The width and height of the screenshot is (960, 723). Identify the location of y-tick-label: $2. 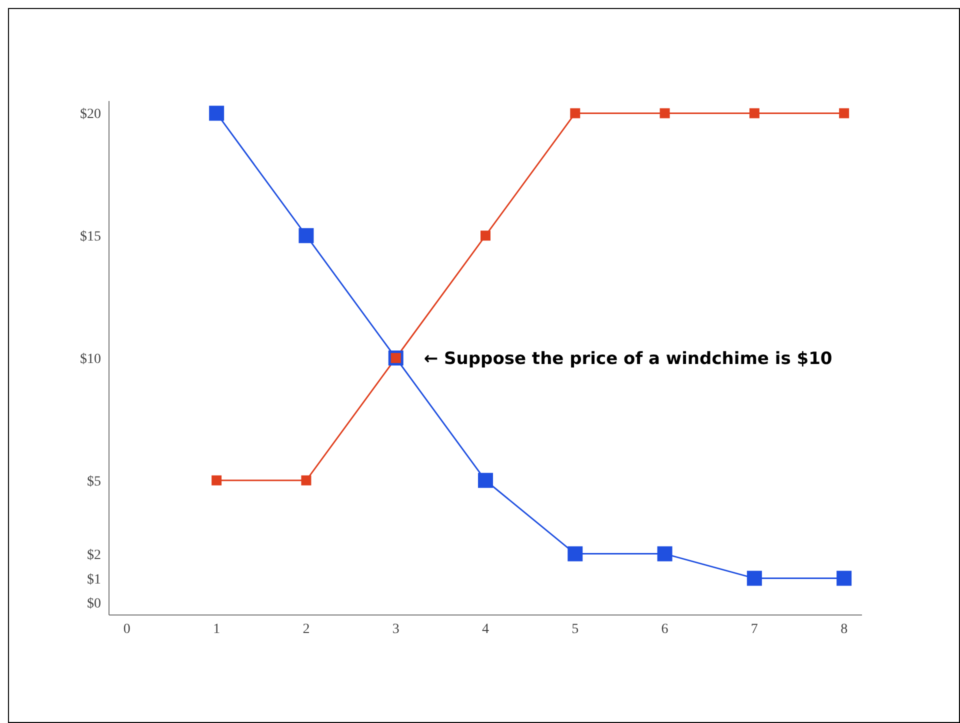
(94, 555).